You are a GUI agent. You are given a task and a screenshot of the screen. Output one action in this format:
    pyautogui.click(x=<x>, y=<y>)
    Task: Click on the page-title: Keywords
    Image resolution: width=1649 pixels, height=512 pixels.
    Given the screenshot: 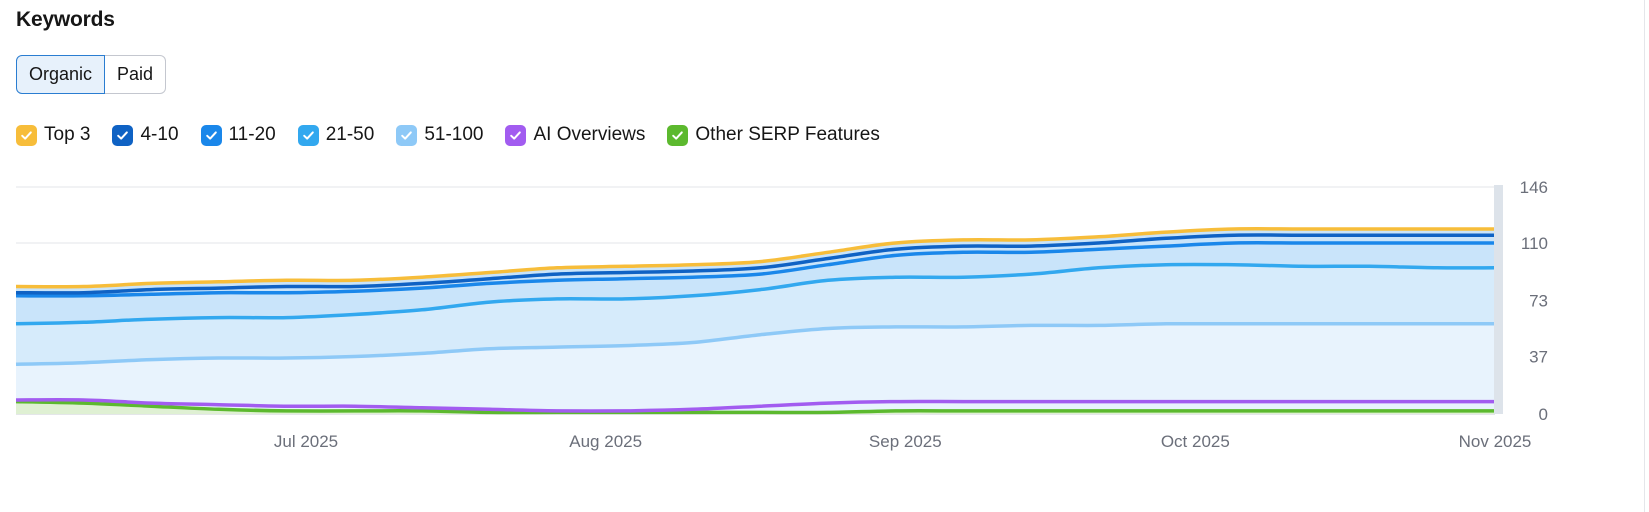 What is the action you would take?
    pyautogui.click(x=65, y=19)
    